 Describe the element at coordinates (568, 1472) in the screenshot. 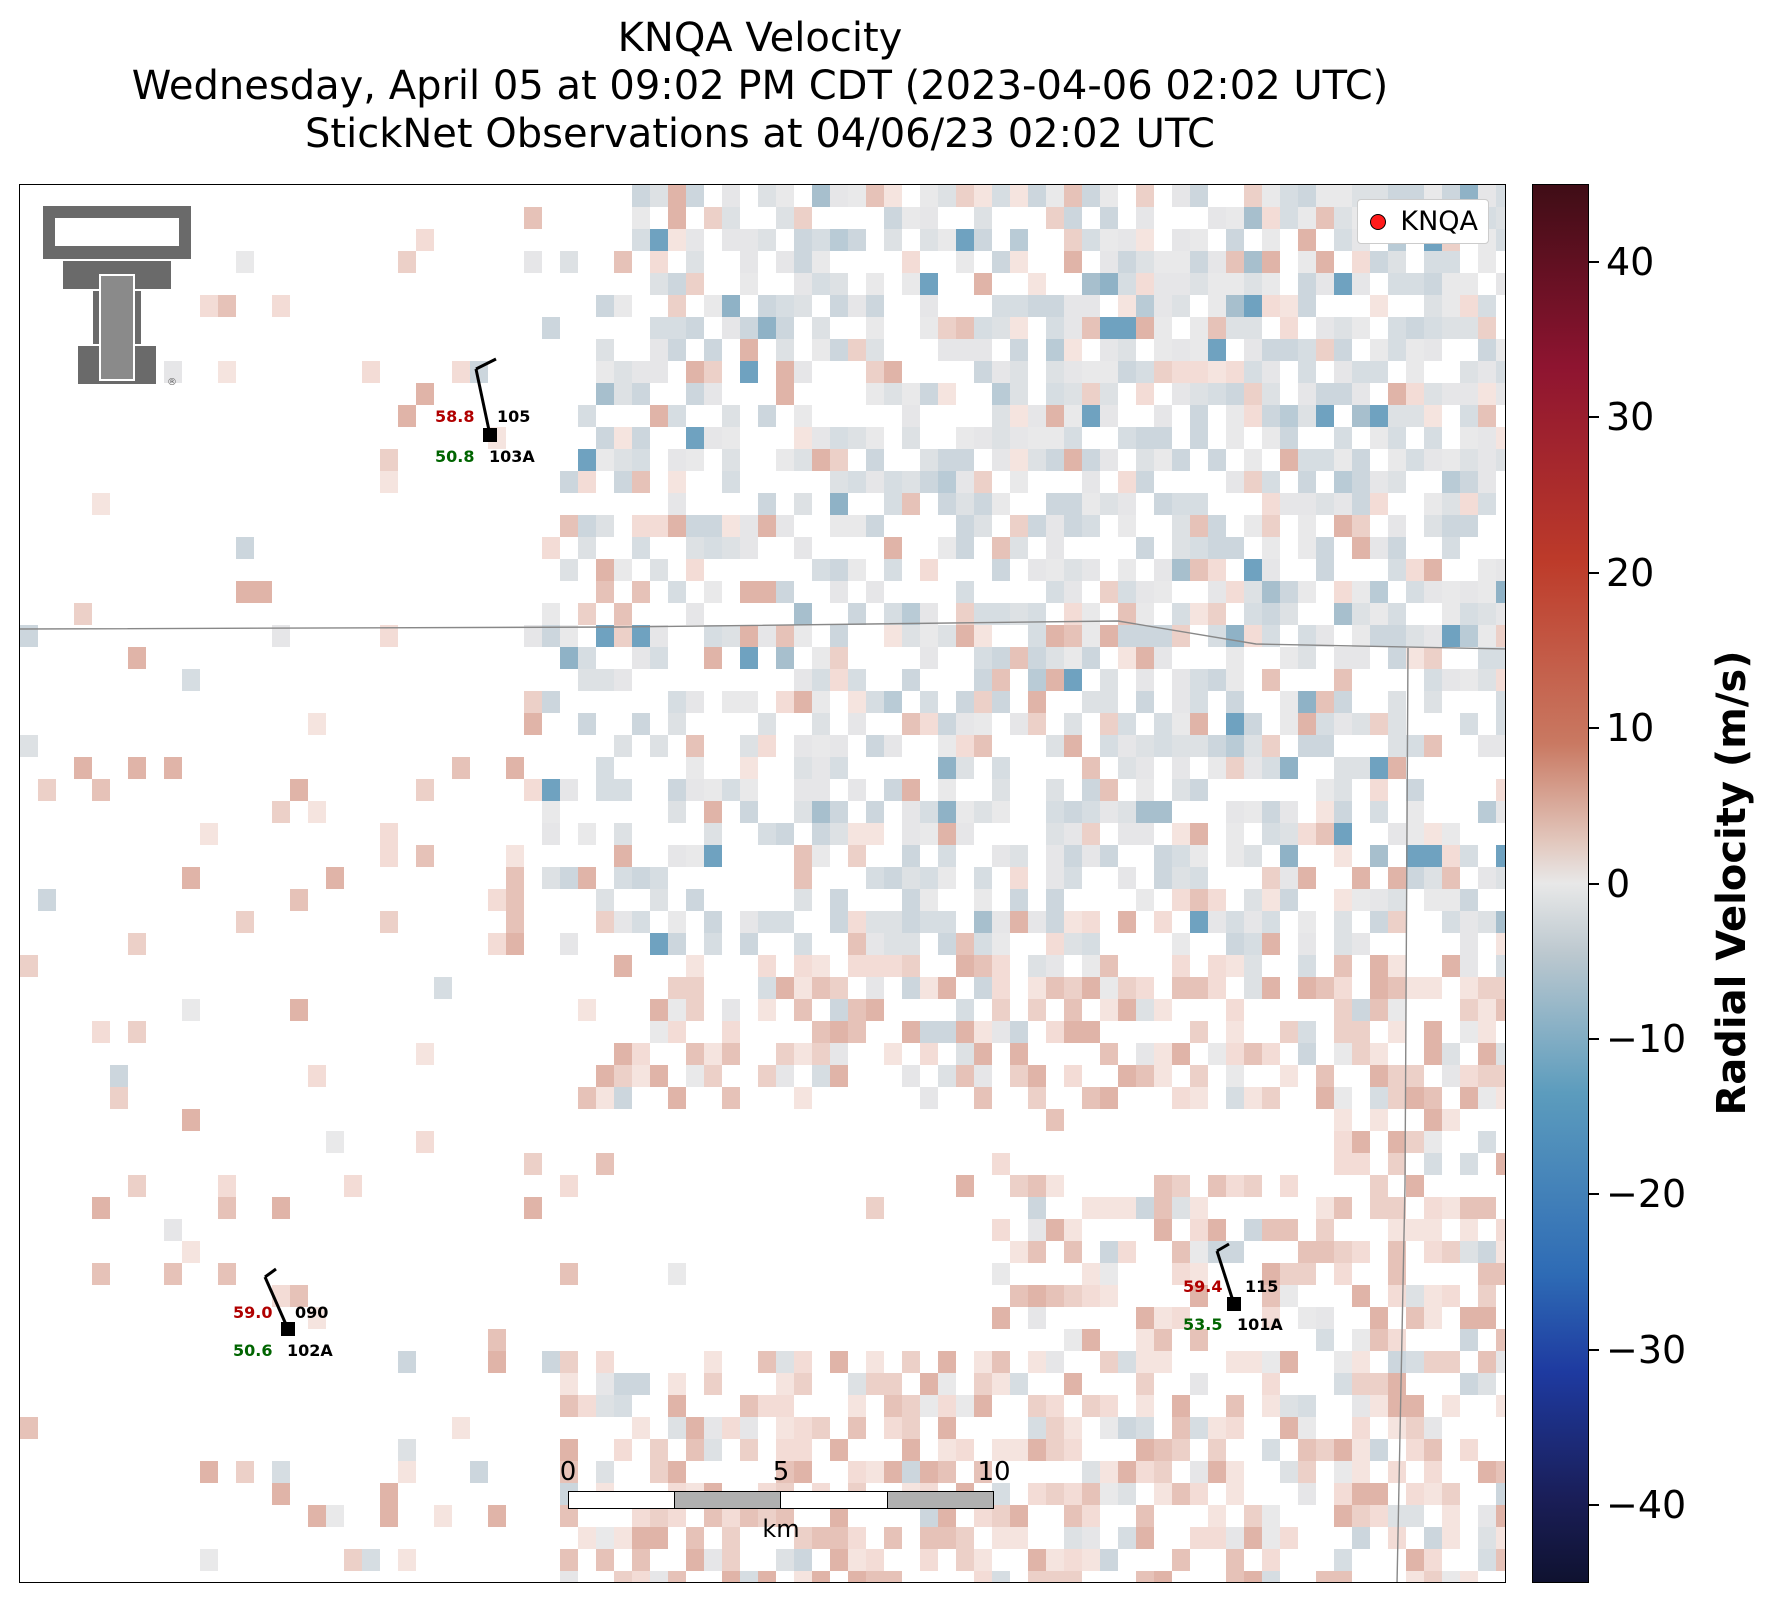

I see `scale-tick-0: 0` at that location.